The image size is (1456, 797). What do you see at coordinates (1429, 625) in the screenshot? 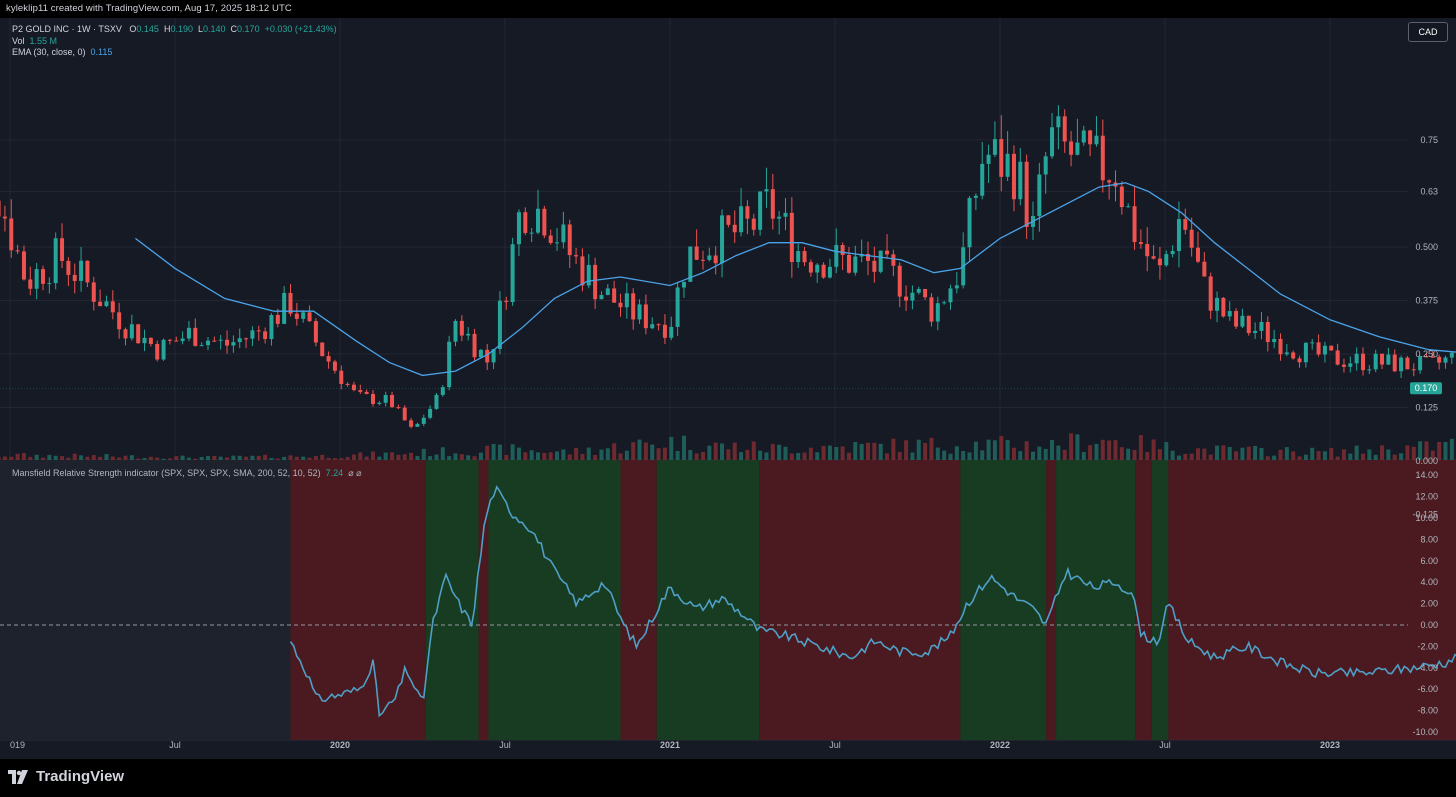
I see `rs-axis-label: 0.00` at bounding box center [1429, 625].